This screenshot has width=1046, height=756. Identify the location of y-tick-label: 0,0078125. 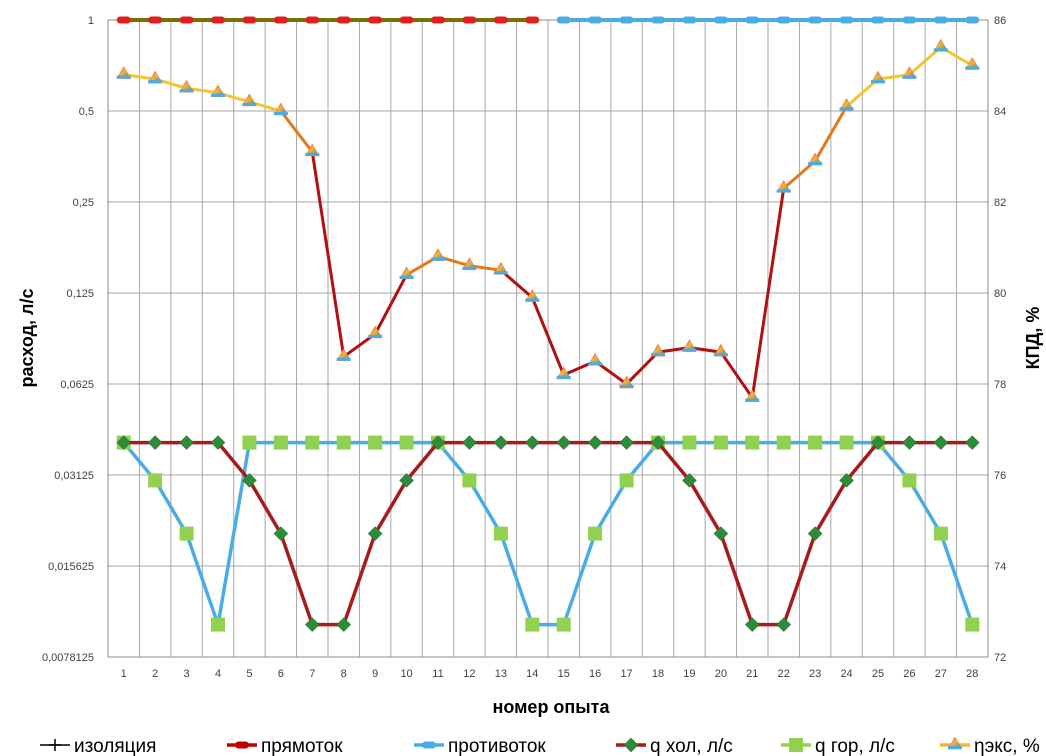
(68, 658).